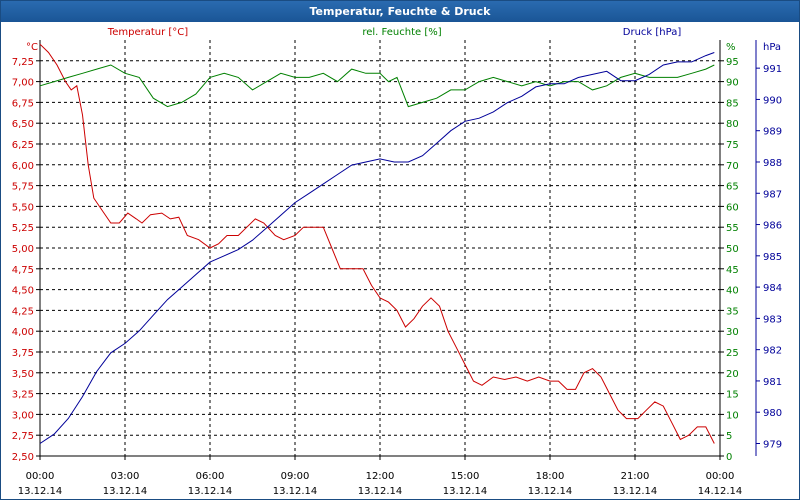 The height and width of the screenshot is (500, 800). I want to click on pressure-tick-label: 979, so click(772, 444).